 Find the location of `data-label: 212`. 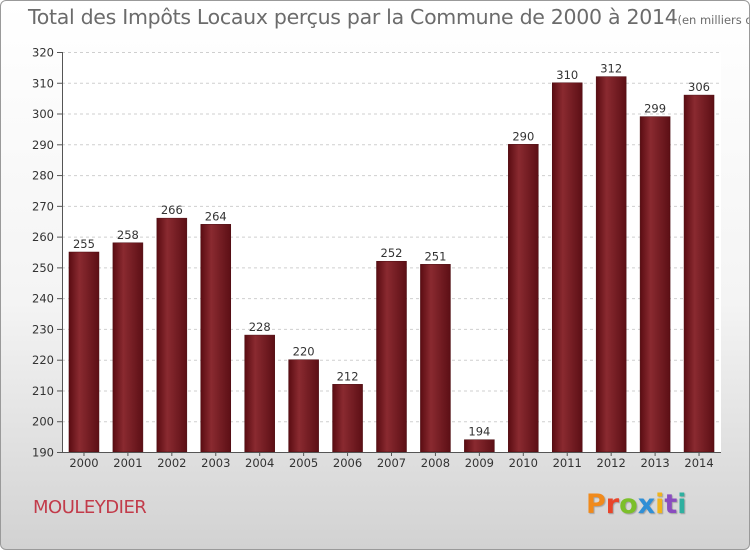

data-label: 212 is located at coordinates (348, 376).